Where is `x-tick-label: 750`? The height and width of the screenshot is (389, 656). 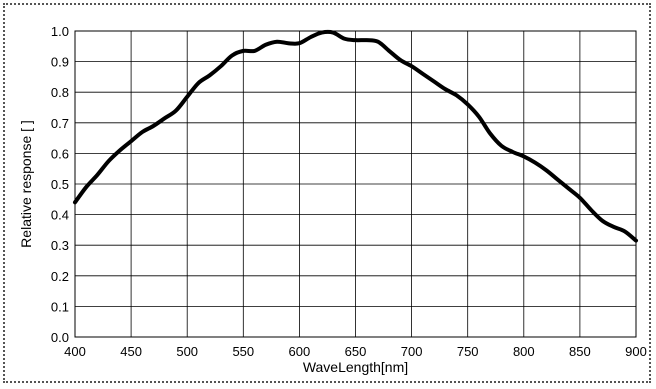 x-tick-label: 750 is located at coordinates (468, 351).